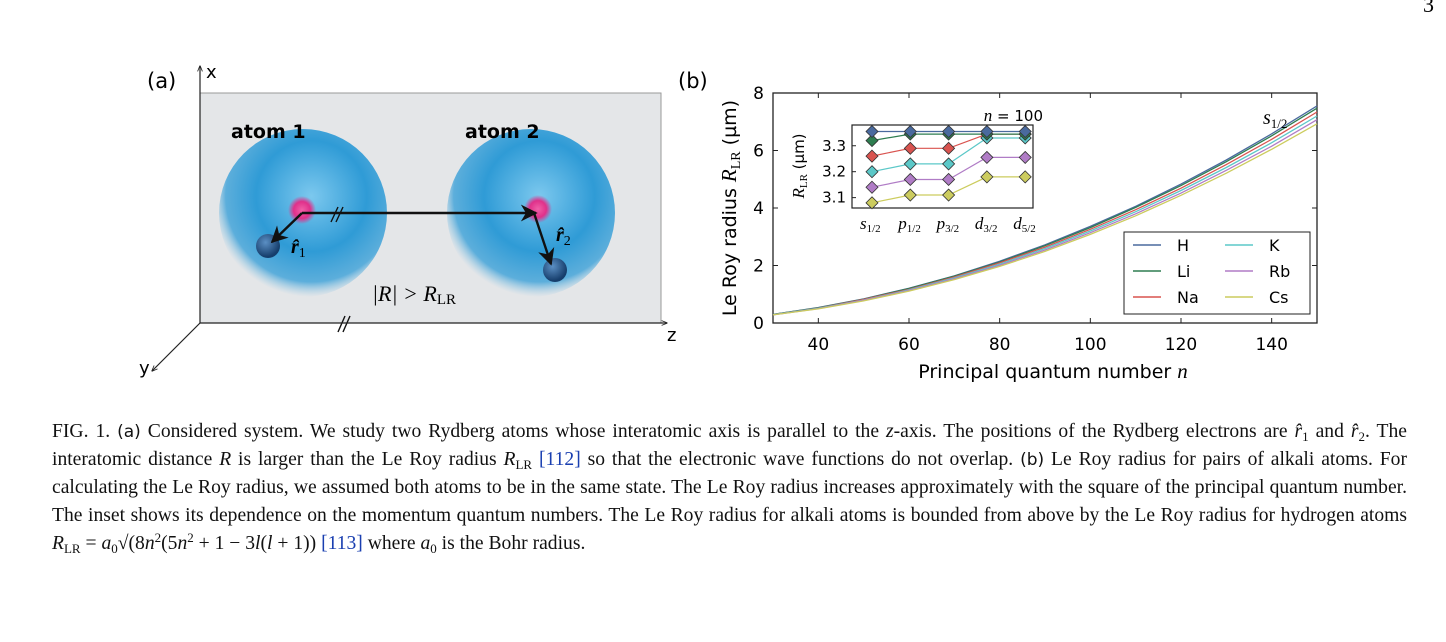 This screenshot has height=642, width=1446. Describe the element at coordinates (1279, 297) in the screenshot. I see `legend-label-cs: Cs` at that location.